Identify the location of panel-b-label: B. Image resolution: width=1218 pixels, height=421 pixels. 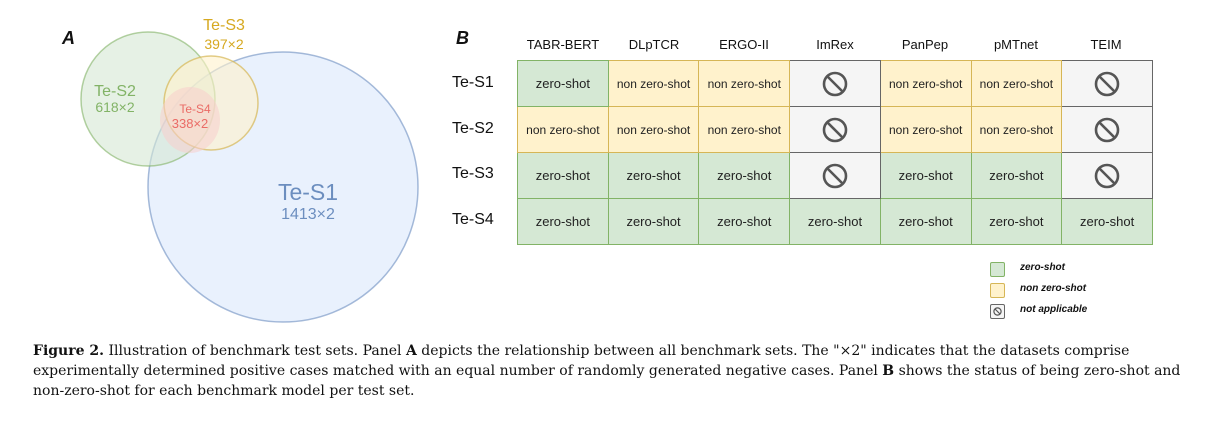
(462, 38).